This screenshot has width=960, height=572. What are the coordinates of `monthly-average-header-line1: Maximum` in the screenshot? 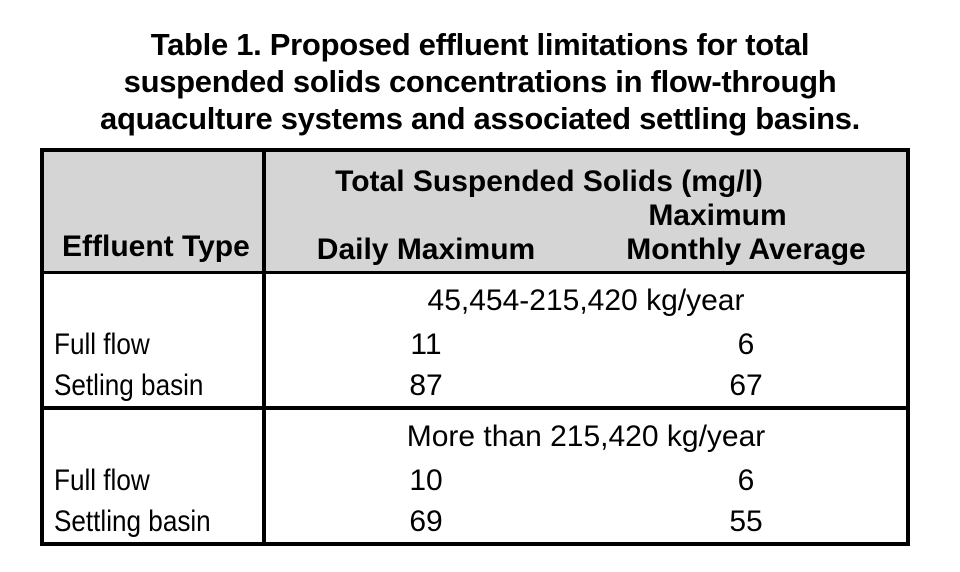 It's located at (717, 215).